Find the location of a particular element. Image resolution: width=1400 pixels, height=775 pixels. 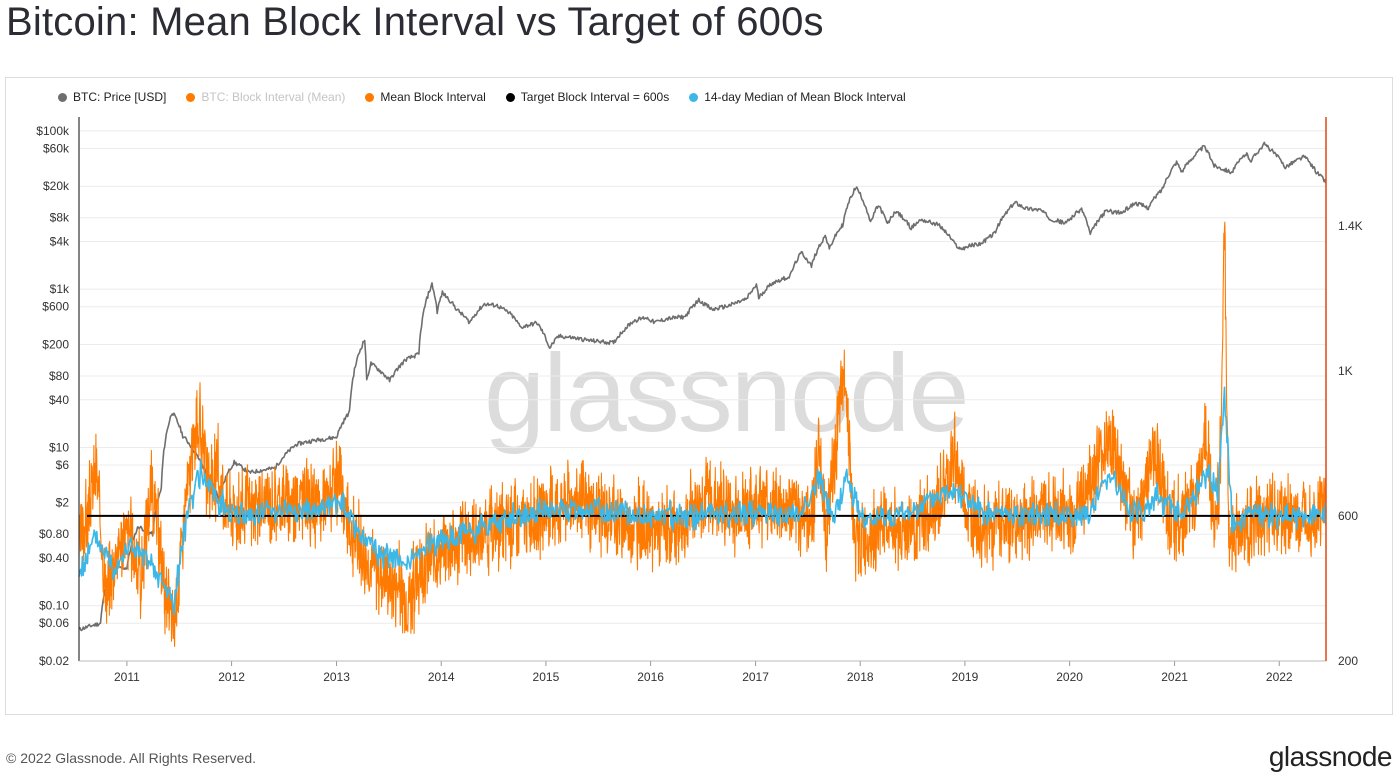

right-tick-label: 1.4K is located at coordinates (1350, 226).